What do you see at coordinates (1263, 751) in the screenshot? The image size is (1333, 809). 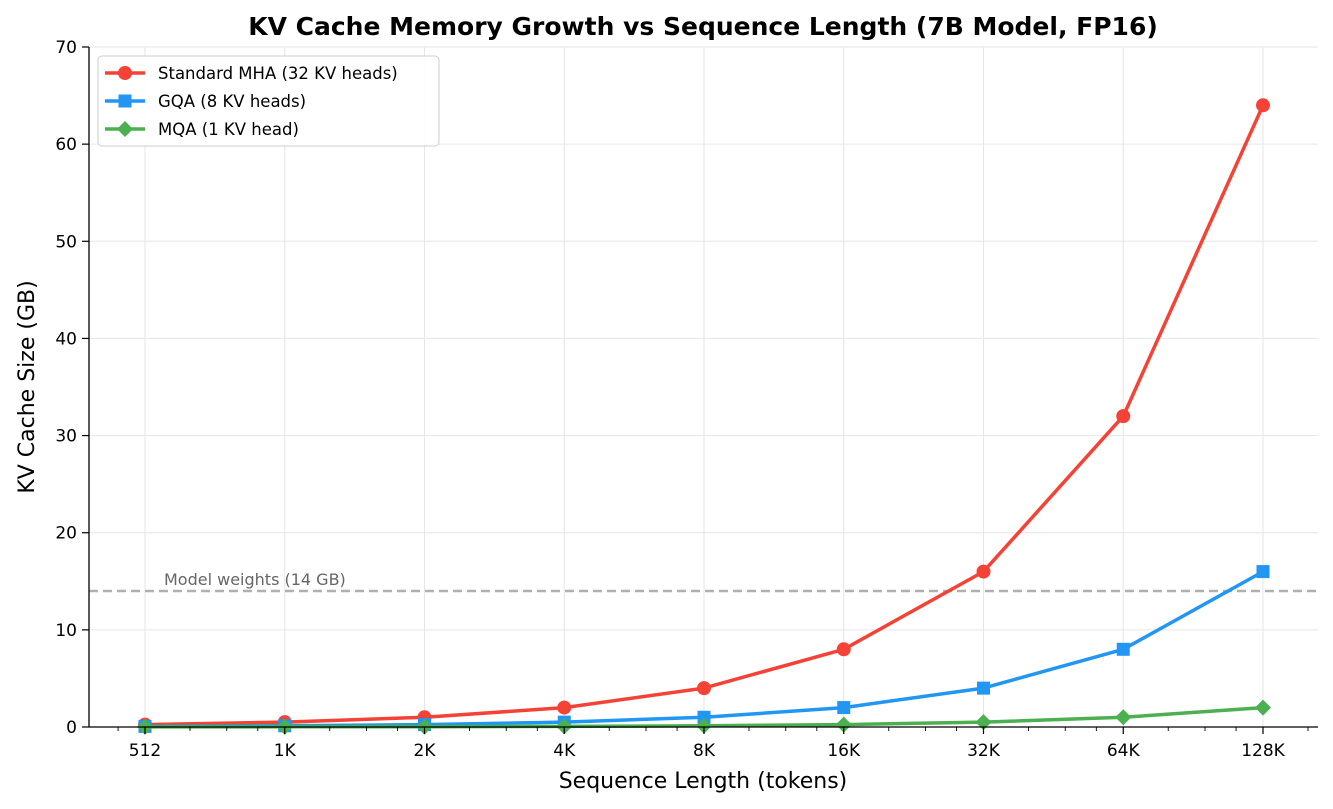 I see `x-tick-label: 128K` at bounding box center [1263, 751].